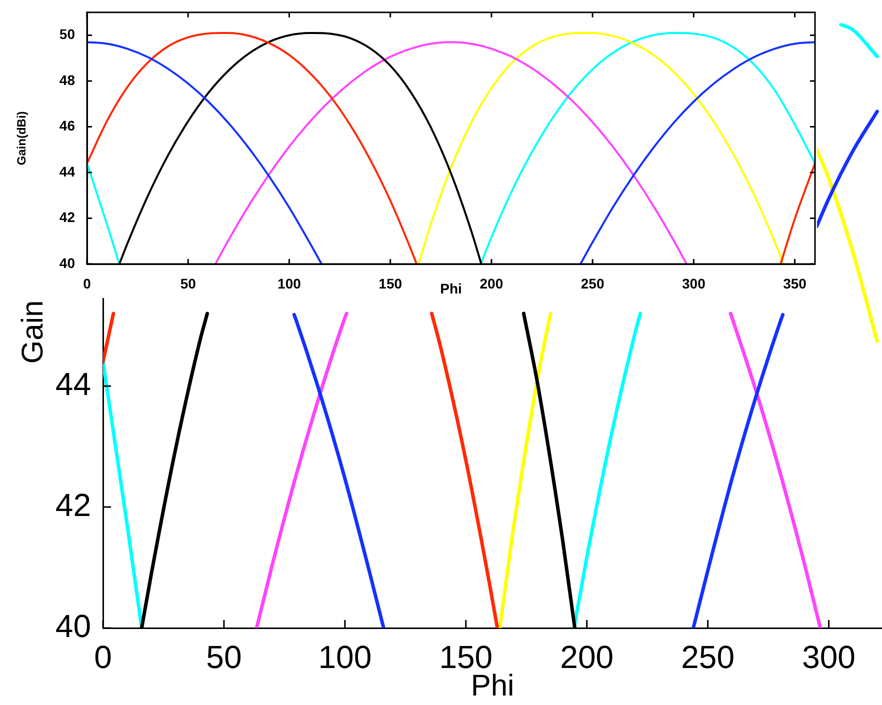 The height and width of the screenshot is (705, 882). Describe the element at coordinates (390, 283) in the screenshot. I see `x-tick-label: 150` at that location.